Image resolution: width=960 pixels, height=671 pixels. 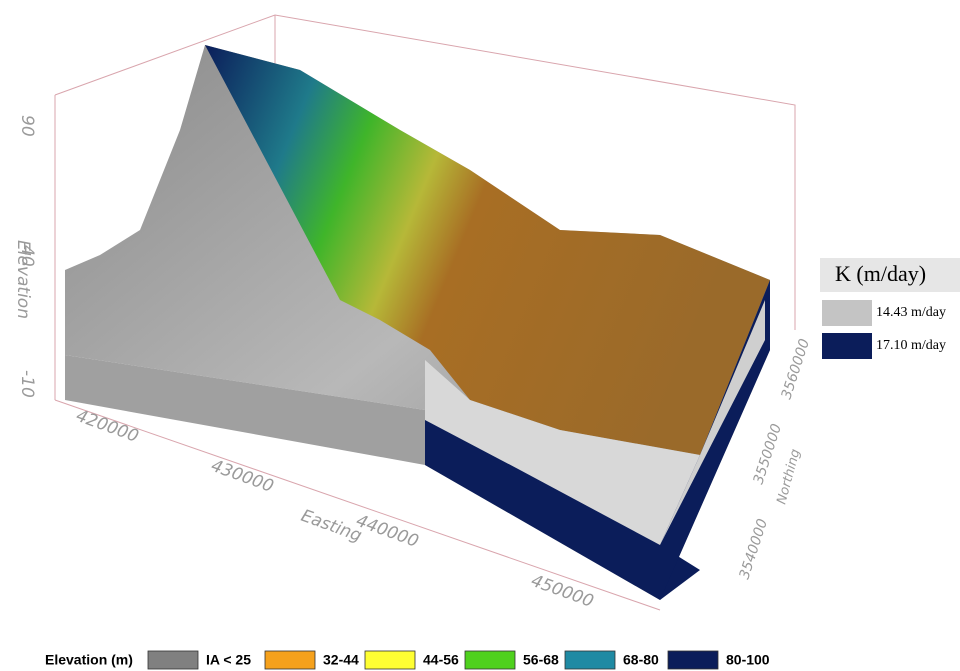 What do you see at coordinates (880, 273) in the screenshot?
I see `k-legend-title: K (m/day)` at bounding box center [880, 273].